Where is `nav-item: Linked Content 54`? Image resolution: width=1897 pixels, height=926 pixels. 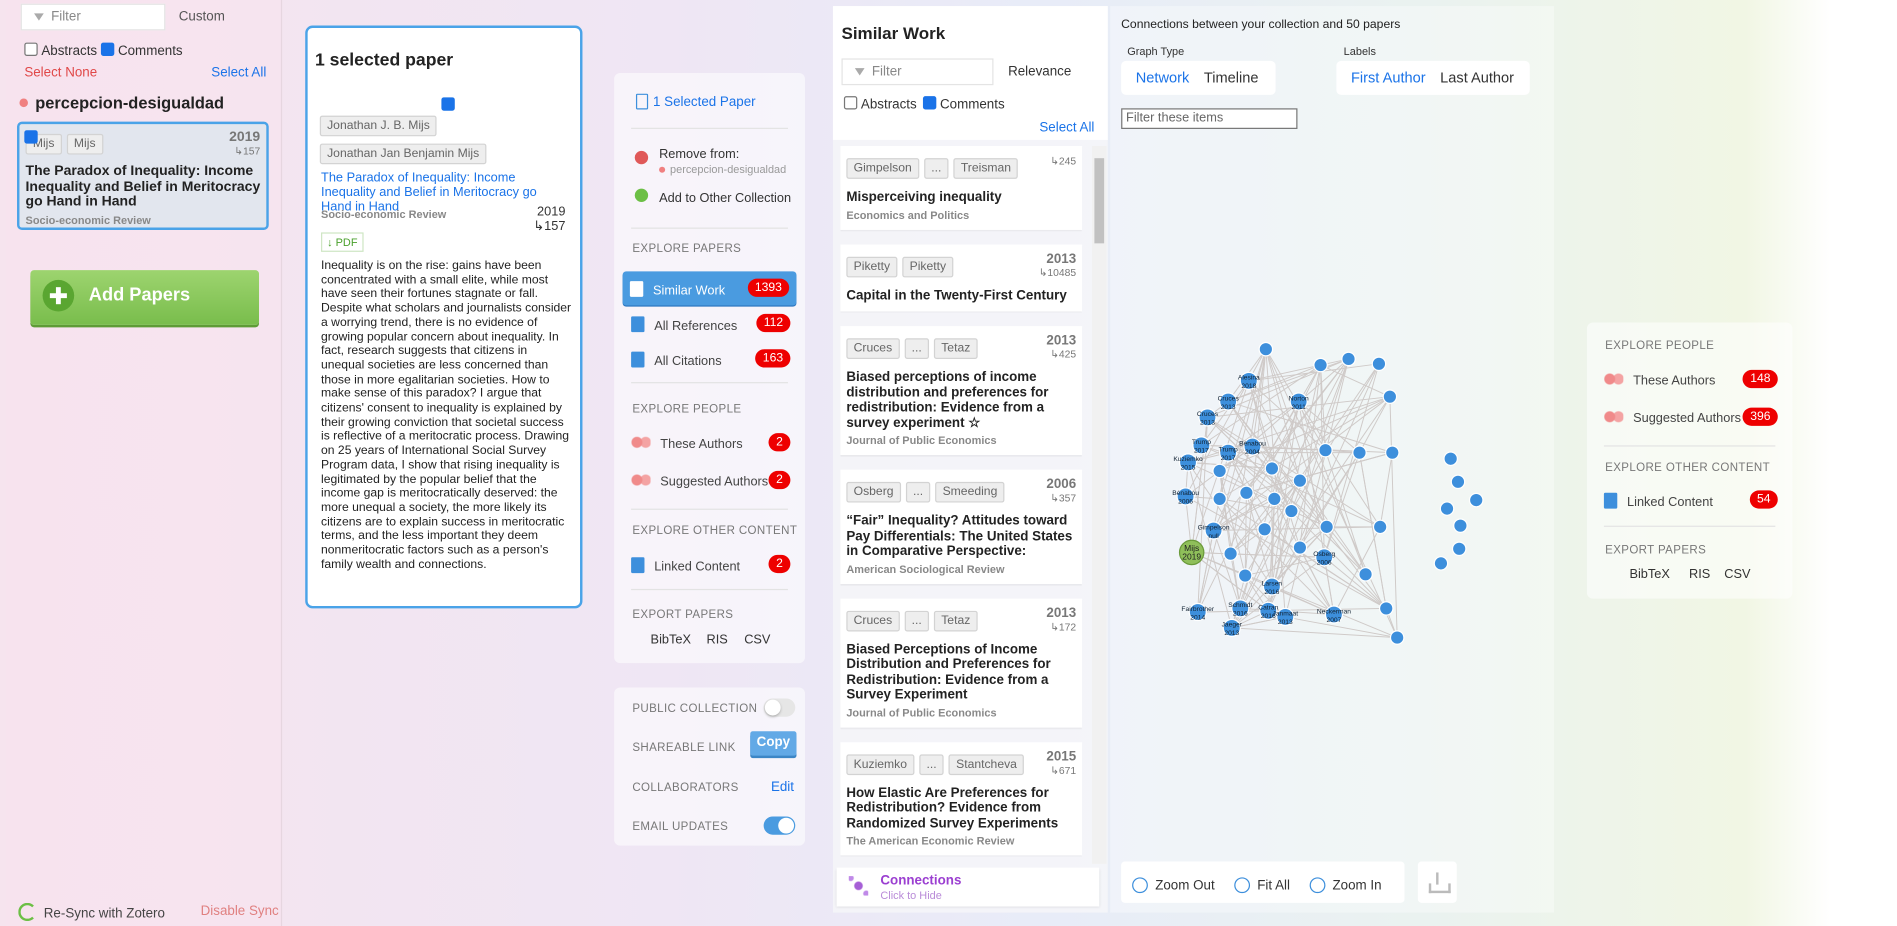 nav-item: Linked Content 54 is located at coordinates (1690, 500).